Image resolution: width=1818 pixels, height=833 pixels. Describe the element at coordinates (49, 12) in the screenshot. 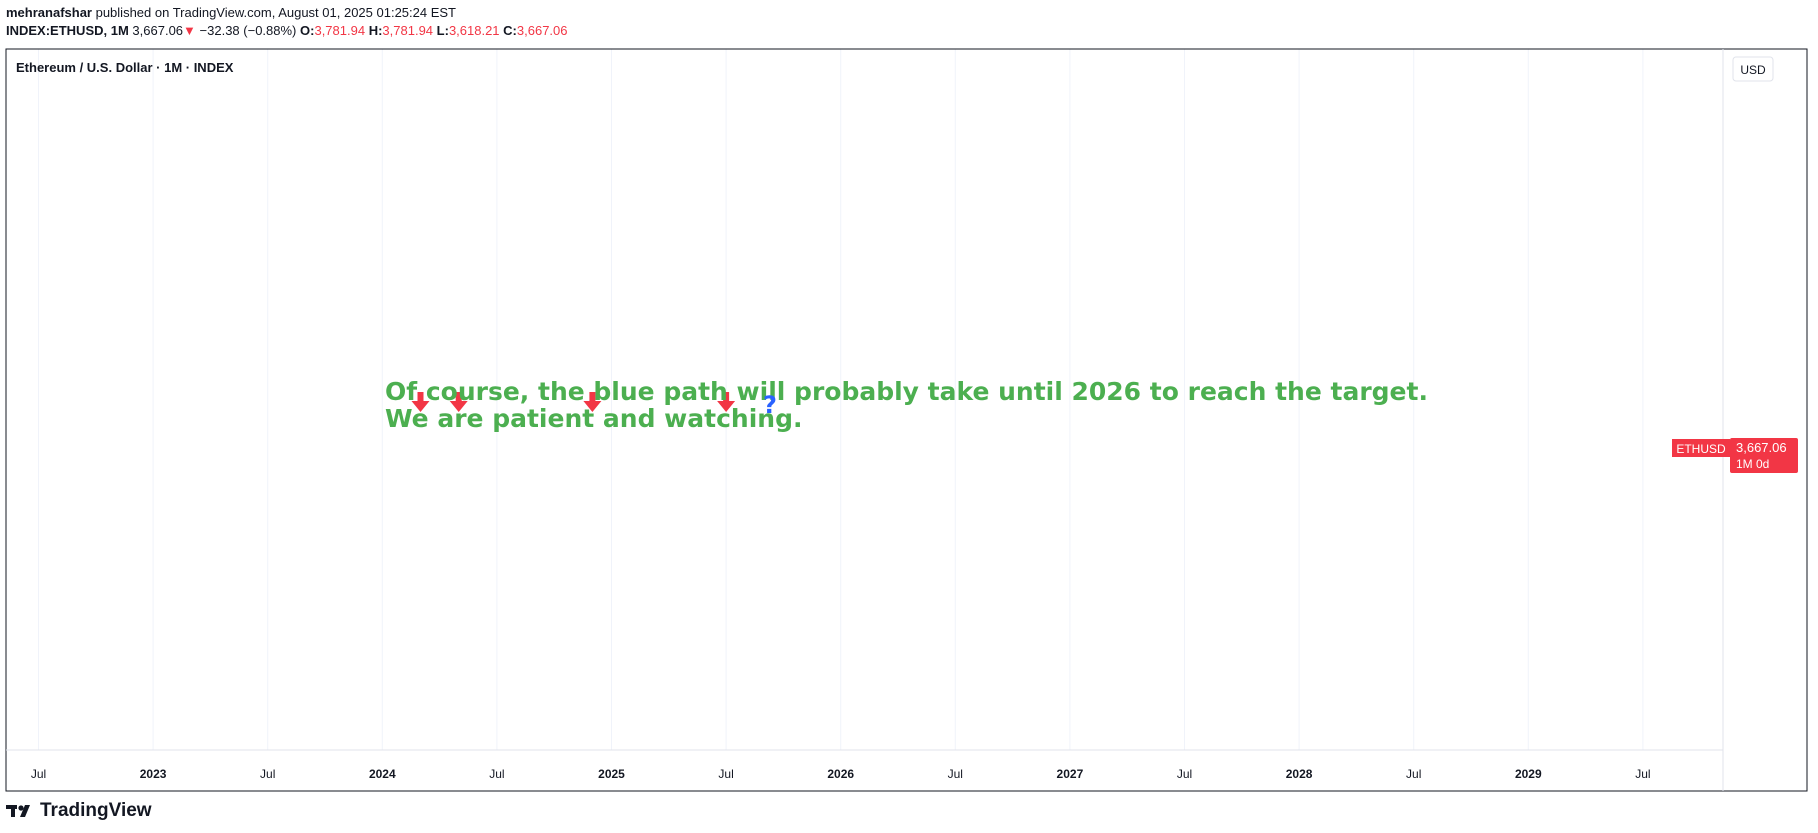

I see `author-name: mehranafshar` at that location.